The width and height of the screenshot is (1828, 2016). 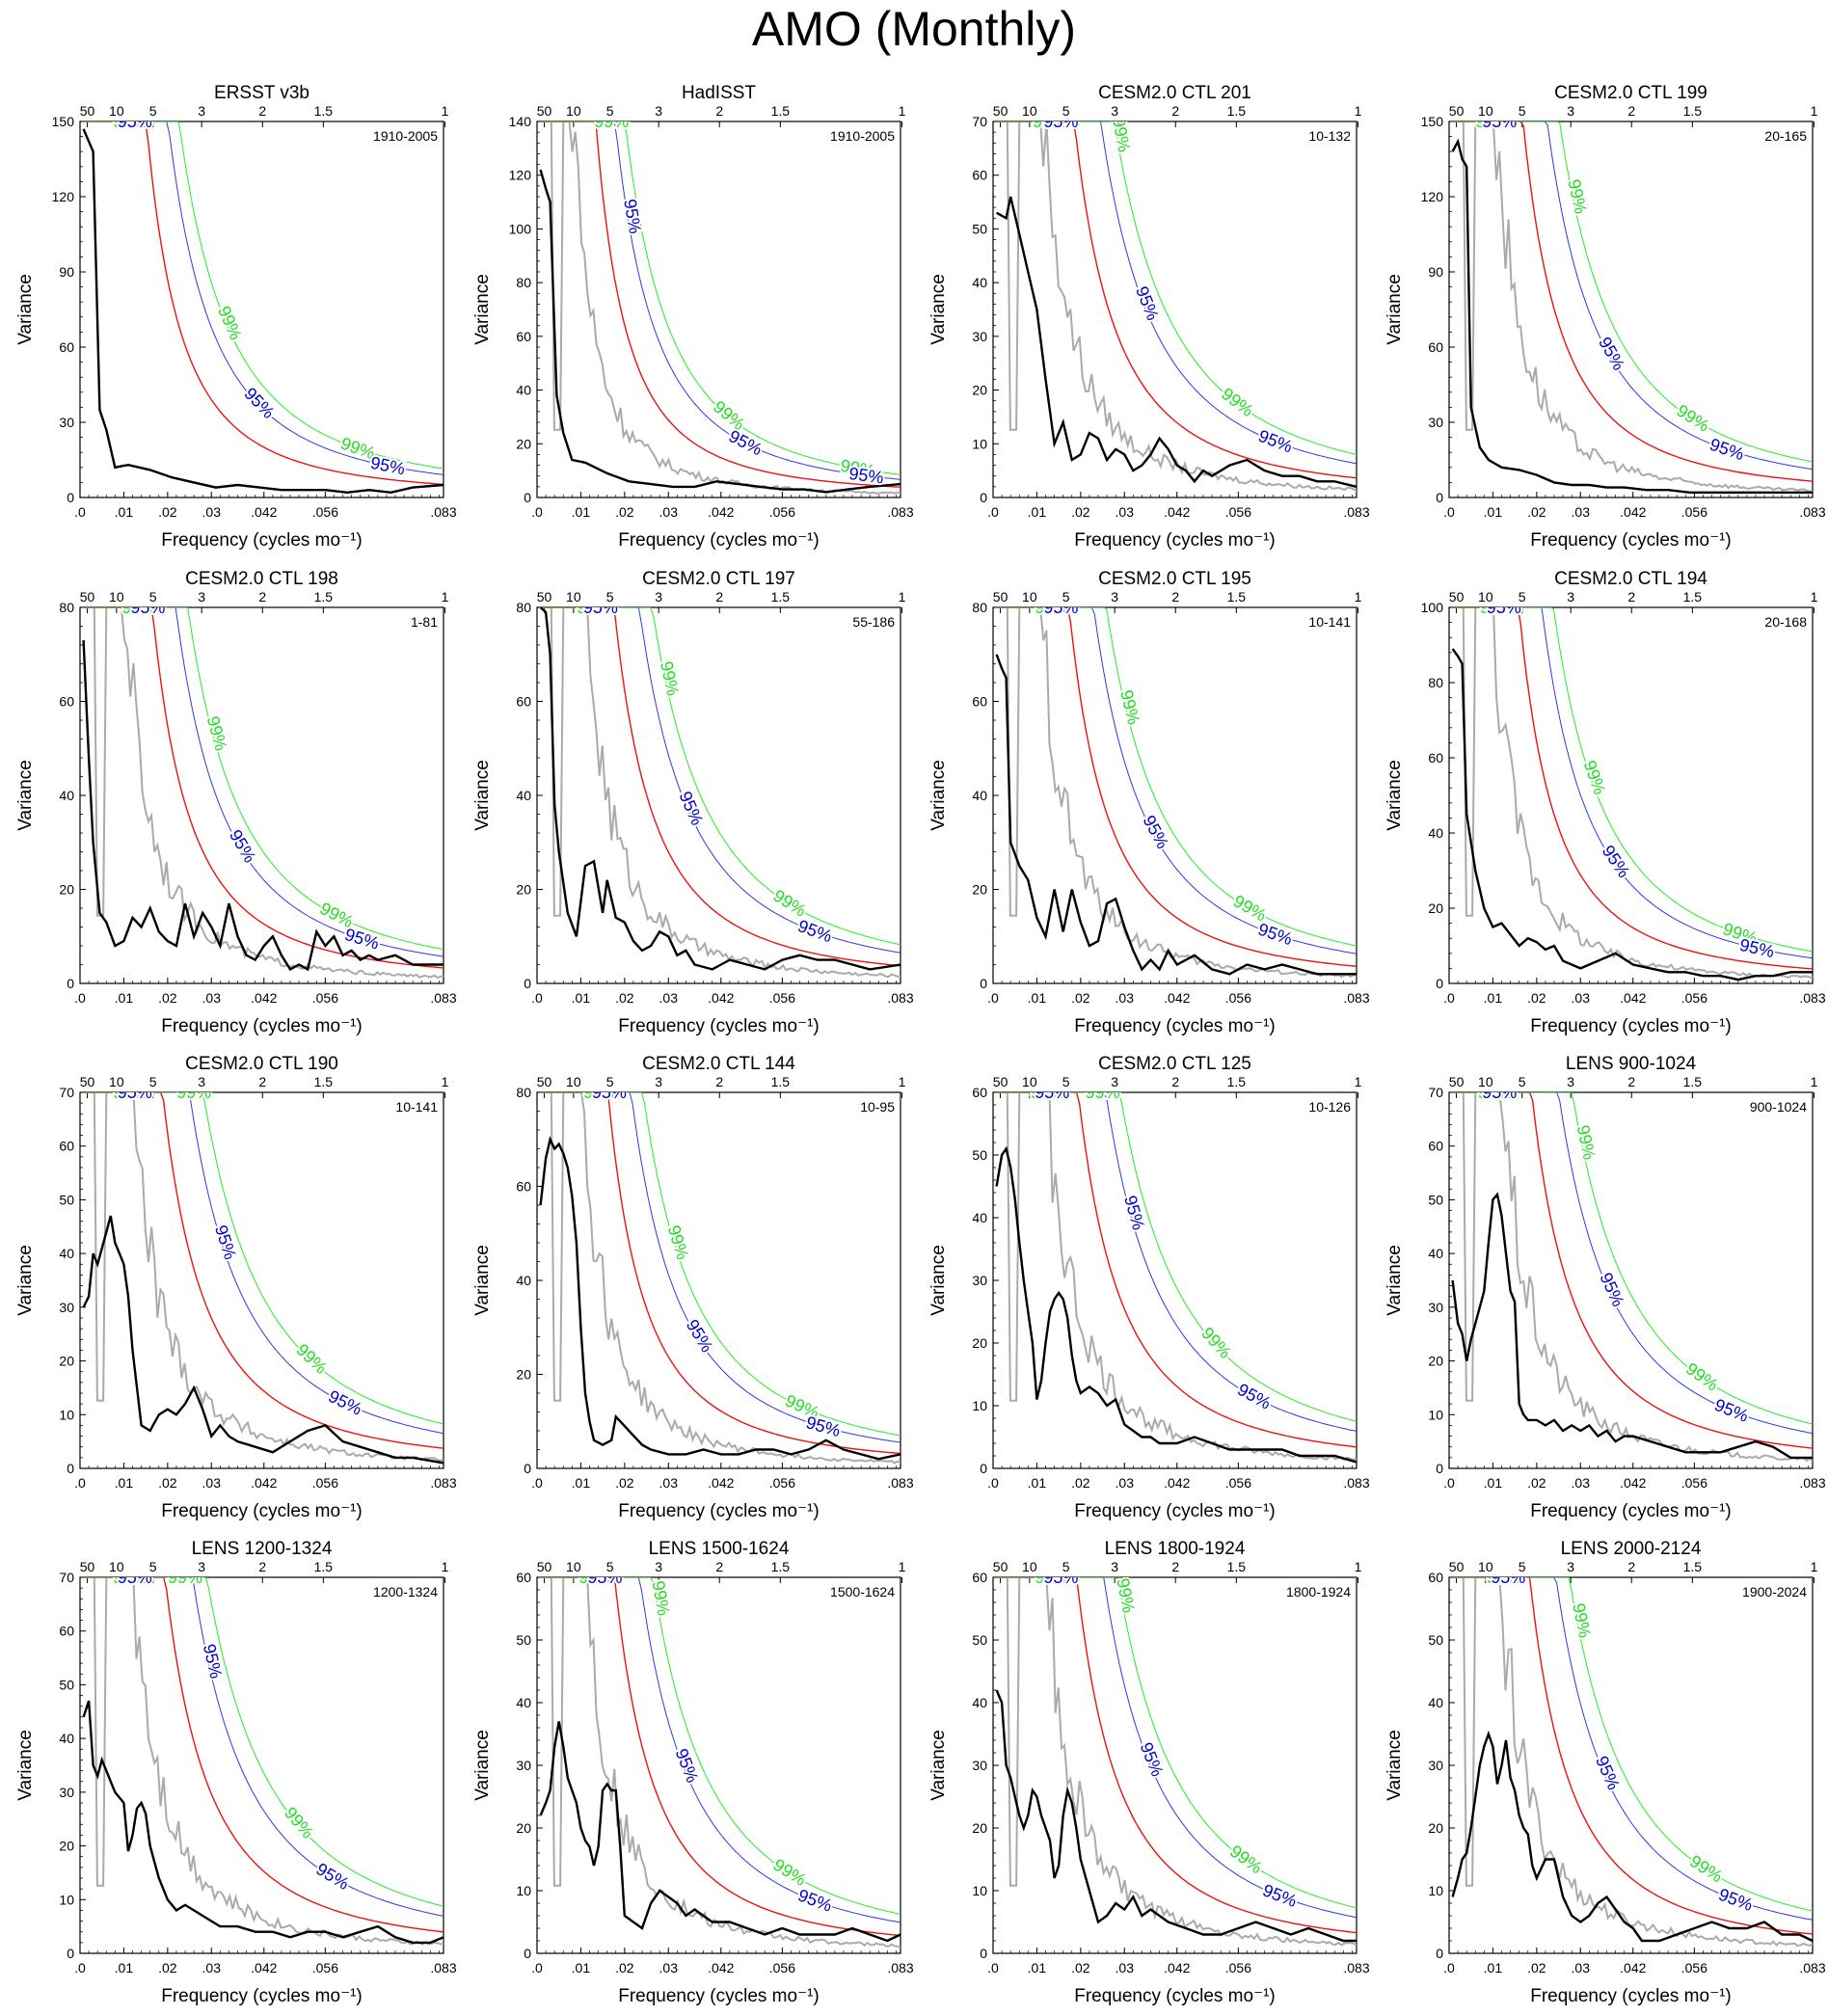 I want to click on y-tick-label: 30, so click(x=66, y=1307).